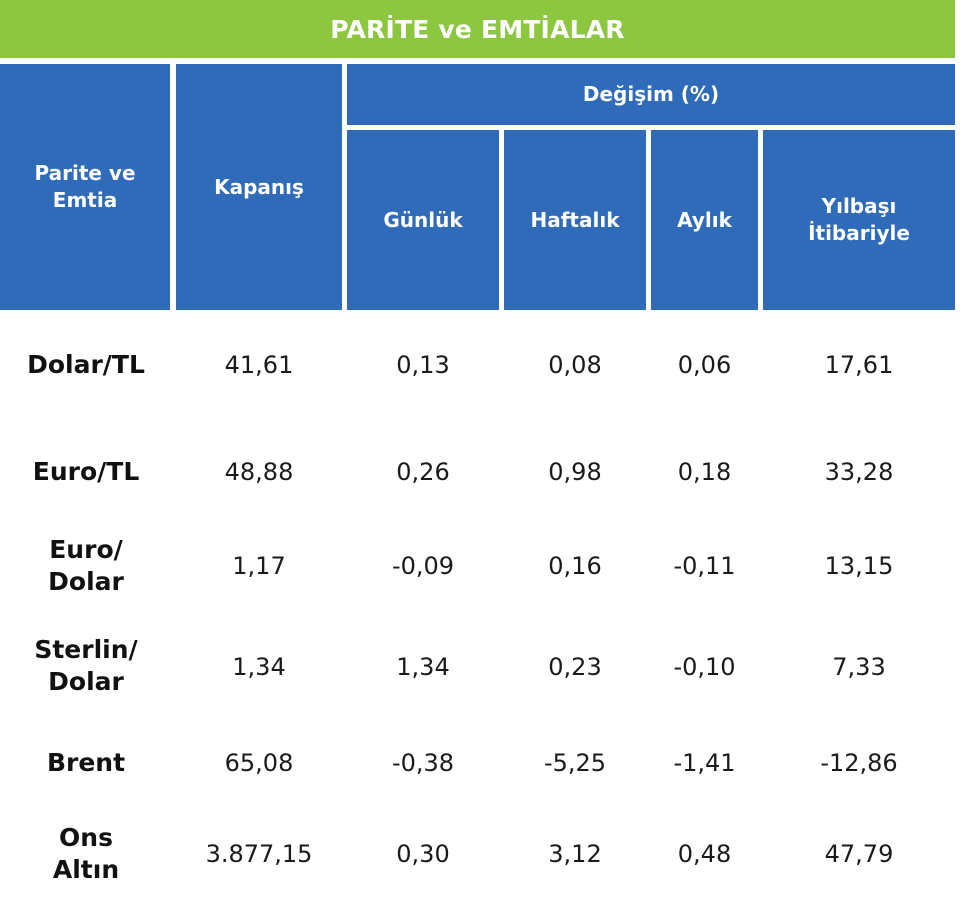 The height and width of the screenshot is (911, 960). Describe the element at coordinates (859, 763) in the screenshot. I see `cell-yilbasi: -12,86` at that location.